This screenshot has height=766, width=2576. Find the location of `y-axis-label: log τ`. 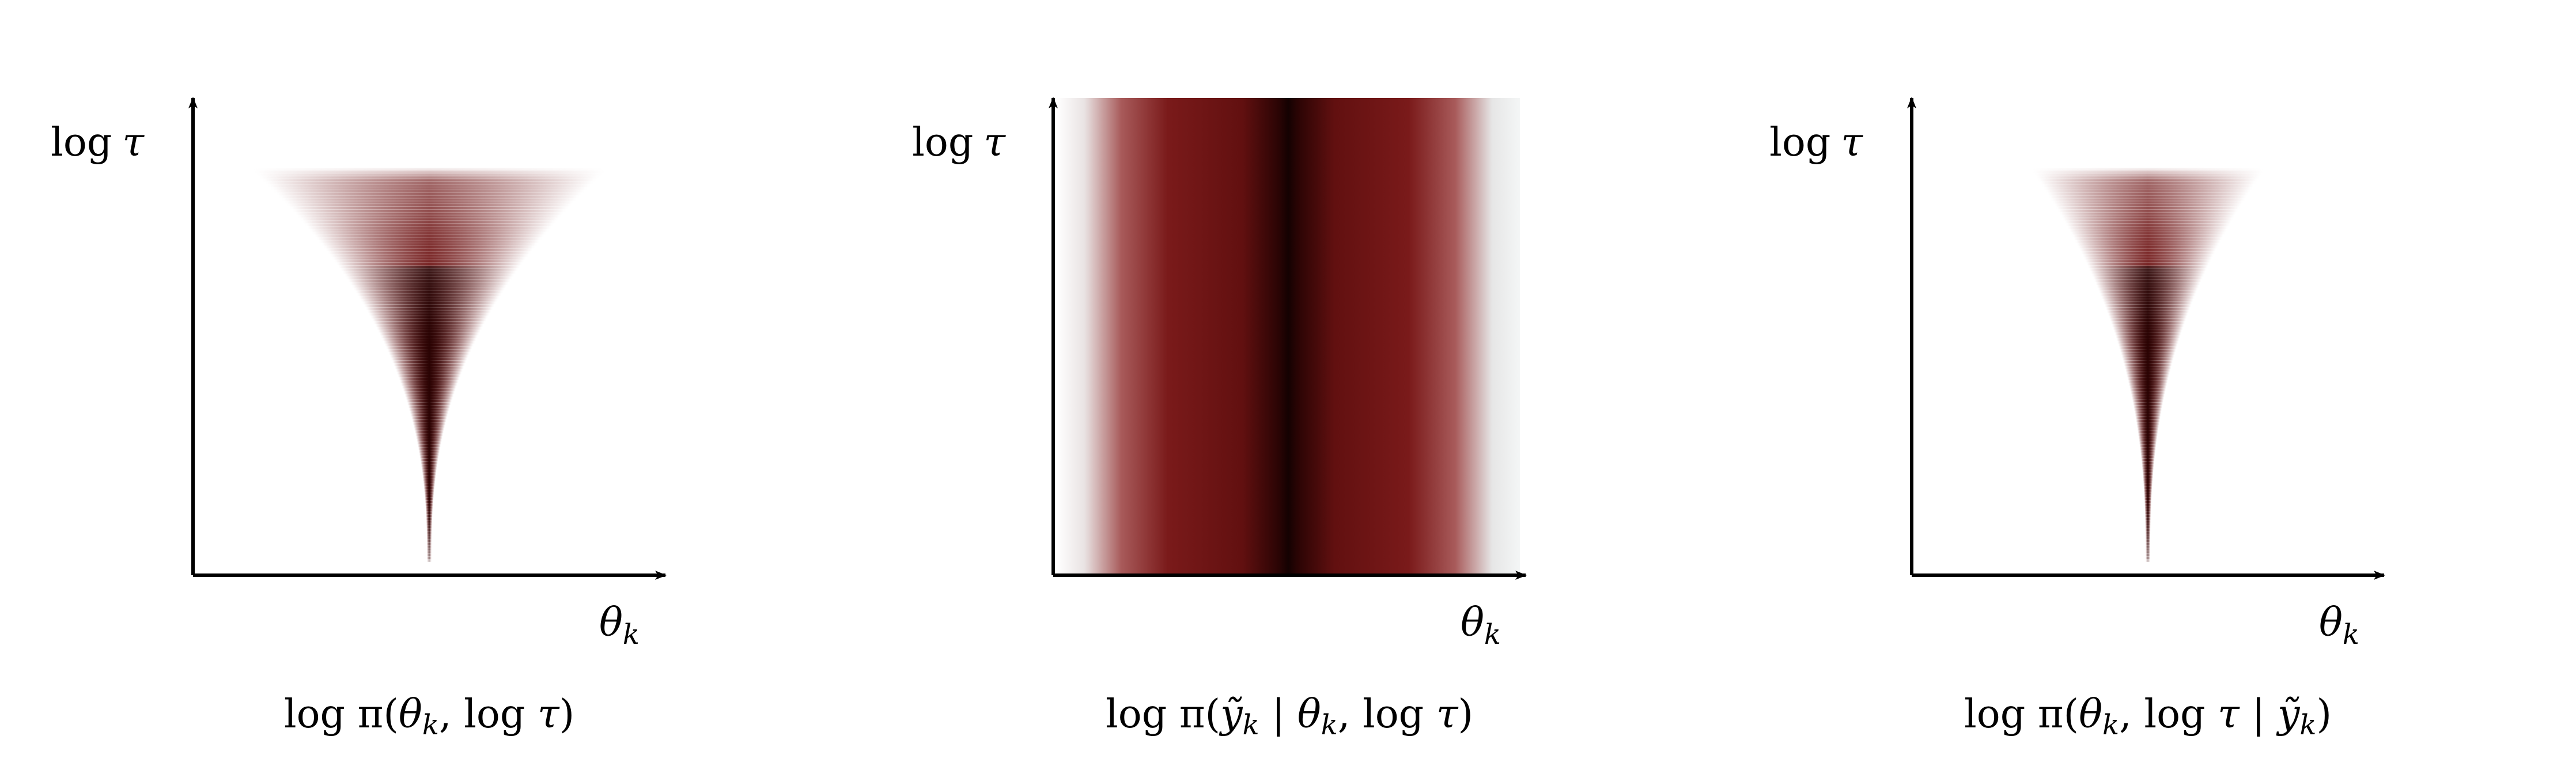

y-axis-label: log τ is located at coordinates (959, 142).